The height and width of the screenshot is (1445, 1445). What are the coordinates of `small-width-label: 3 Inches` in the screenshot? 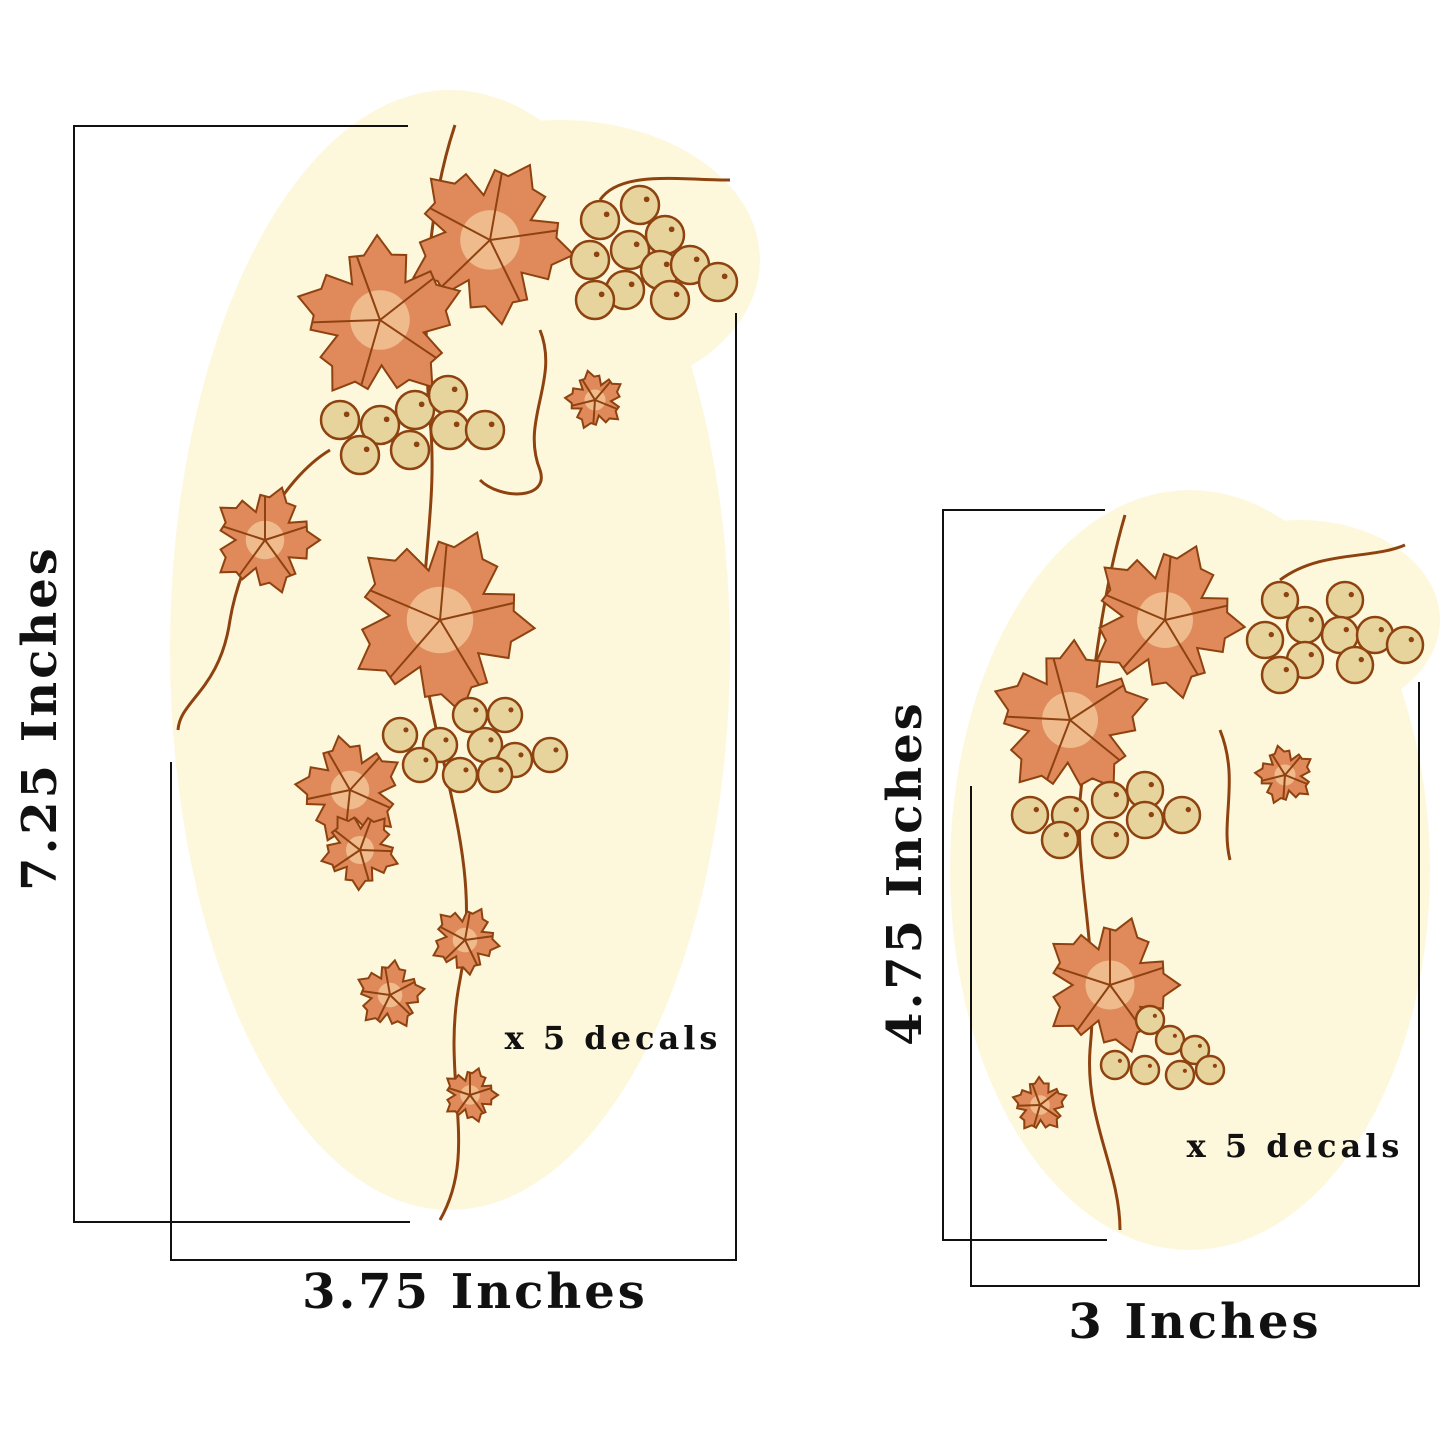 It's located at (1195, 1322).